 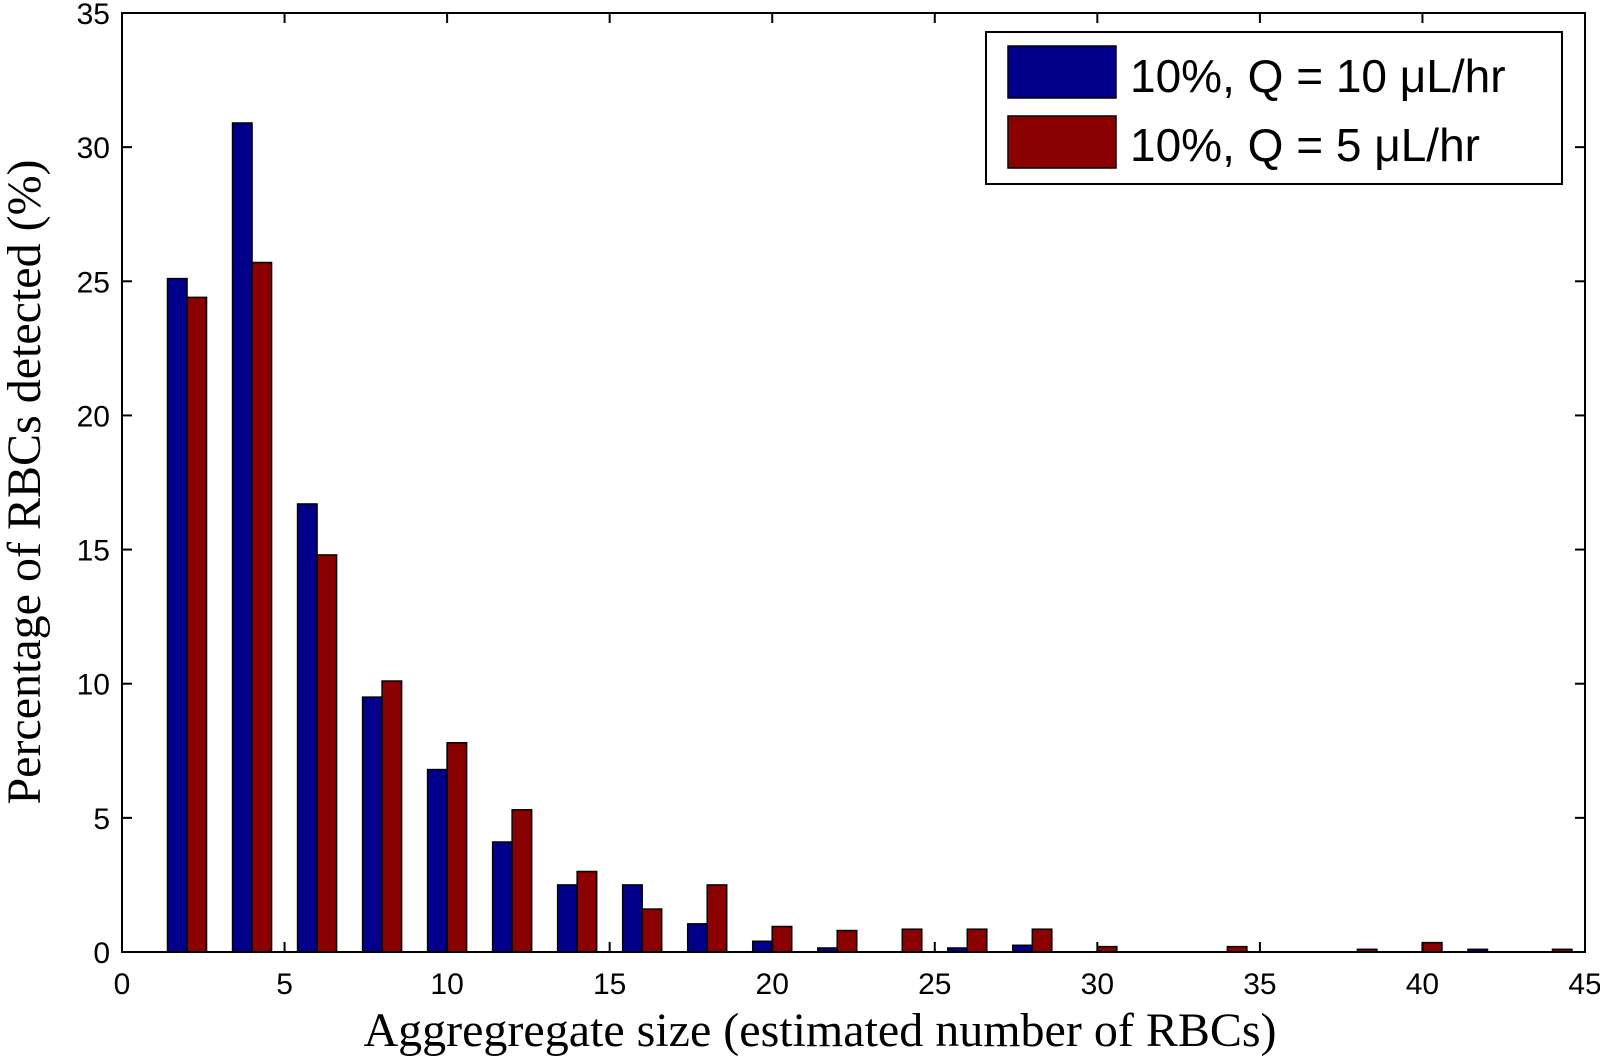 I want to click on y-axis-label: Percentage of RBCs detected (%), so click(x=25, y=481).